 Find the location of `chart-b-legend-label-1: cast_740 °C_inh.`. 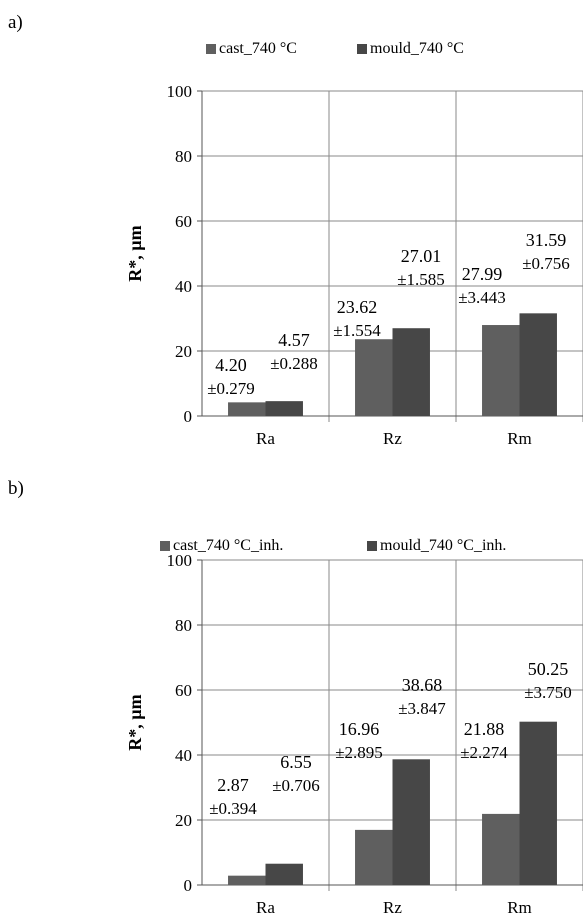

chart-b-legend-label-1: cast_740 °C_inh. is located at coordinates (228, 545).